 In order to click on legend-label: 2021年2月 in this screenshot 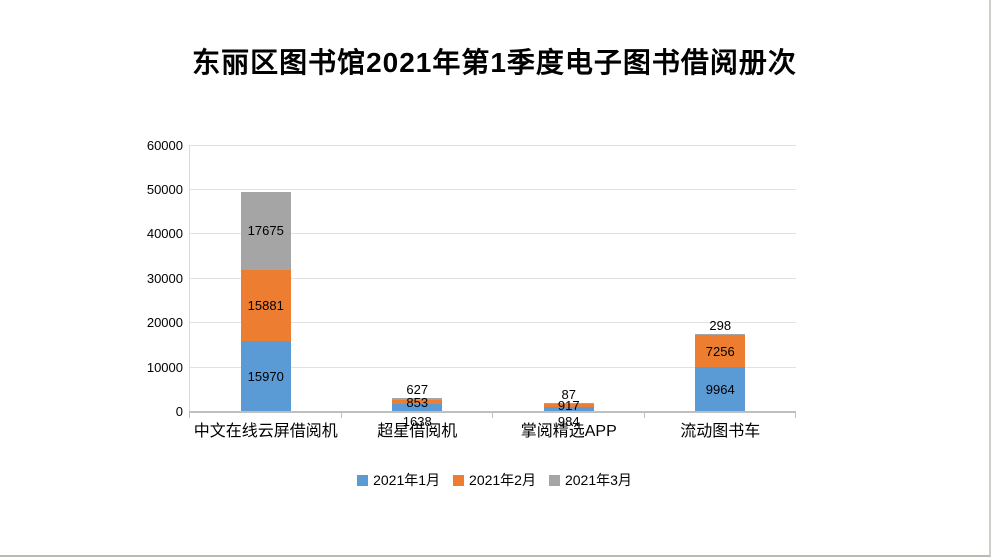, I will do `click(502, 480)`.